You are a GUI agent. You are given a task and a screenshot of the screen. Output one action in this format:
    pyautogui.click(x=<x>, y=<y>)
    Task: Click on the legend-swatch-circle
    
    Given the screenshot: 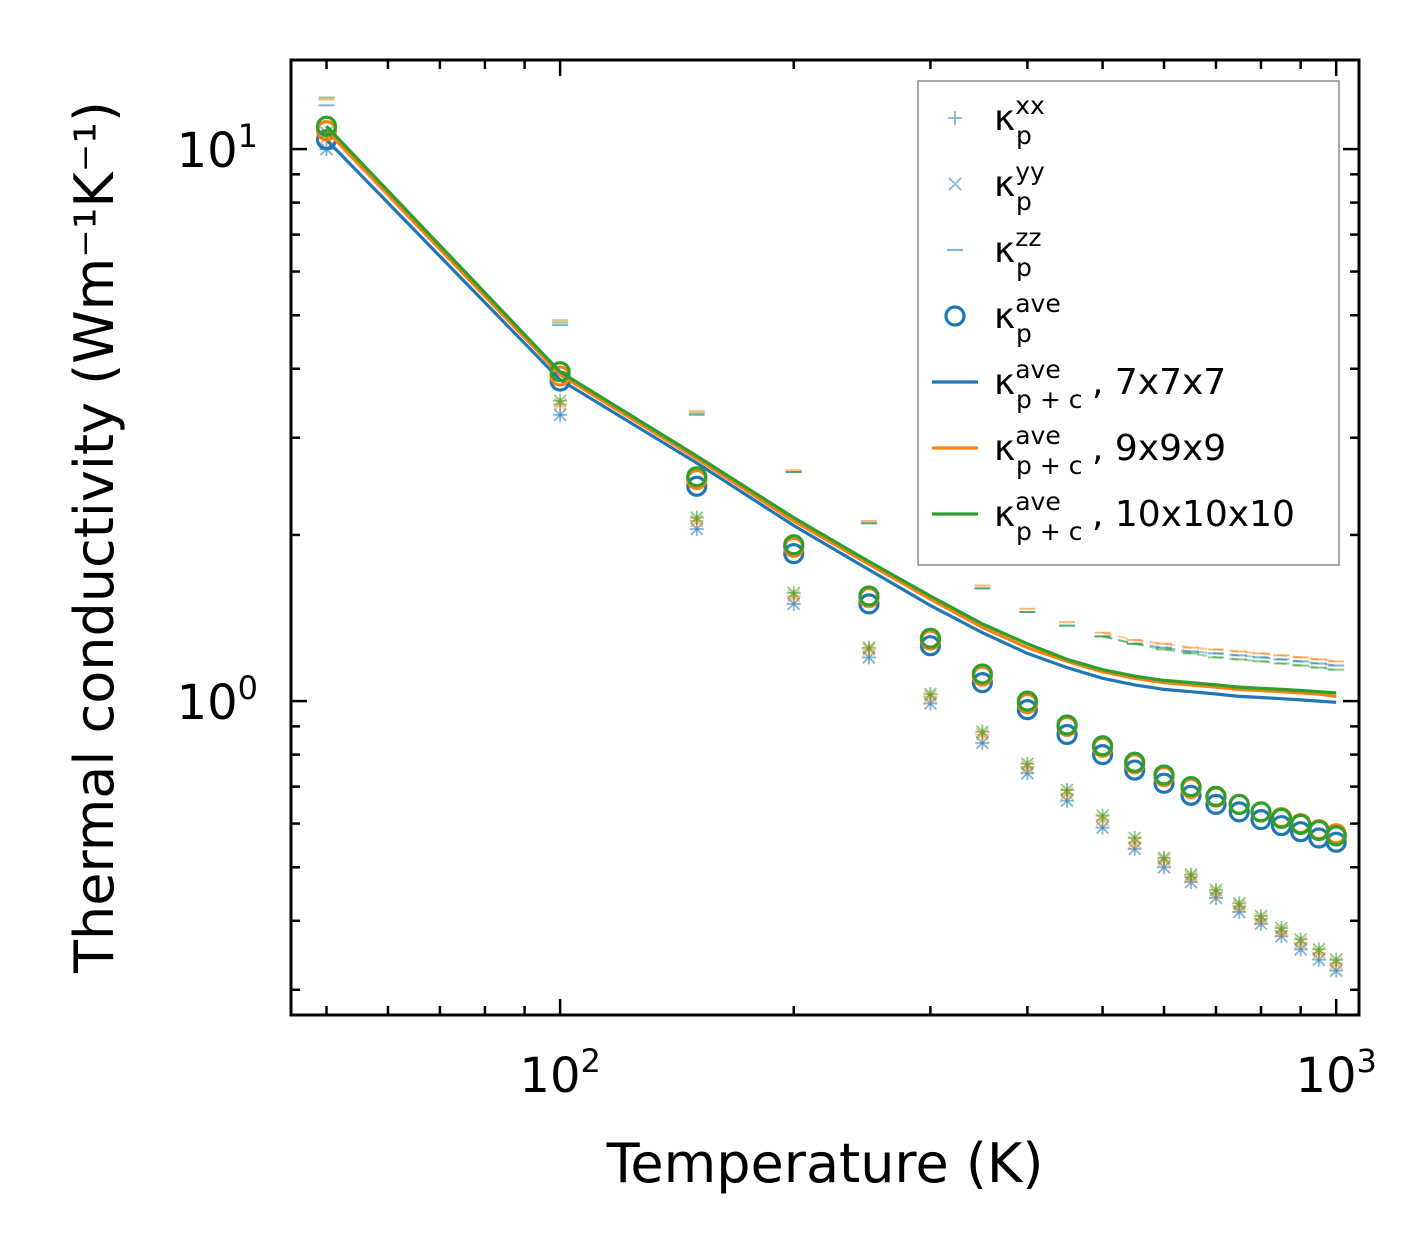 What is the action you would take?
    pyautogui.click(x=955, y=316)
    